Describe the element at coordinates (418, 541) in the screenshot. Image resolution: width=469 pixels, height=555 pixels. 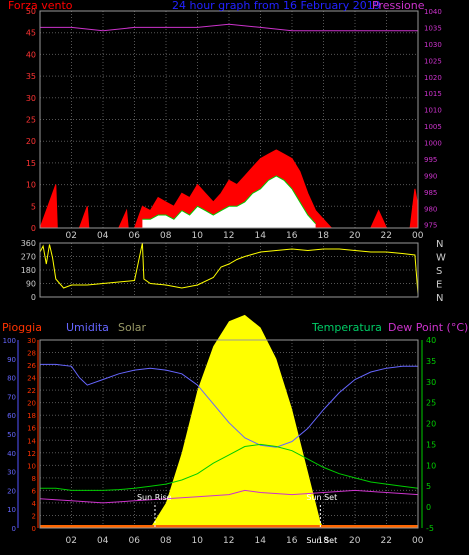
I see `p3-x-tick-label: 00` at that location.